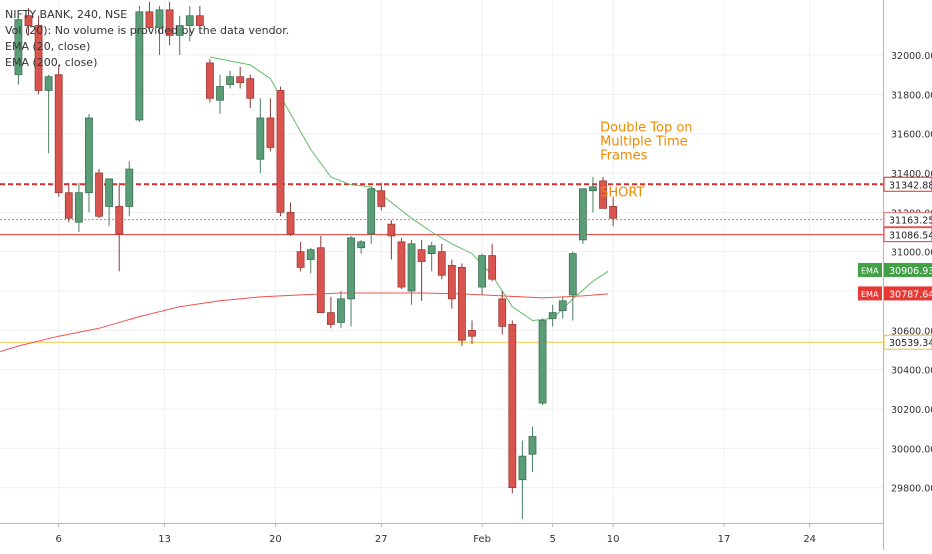  I want to click on ema-price-label: 30787.64, so click(910, 294).